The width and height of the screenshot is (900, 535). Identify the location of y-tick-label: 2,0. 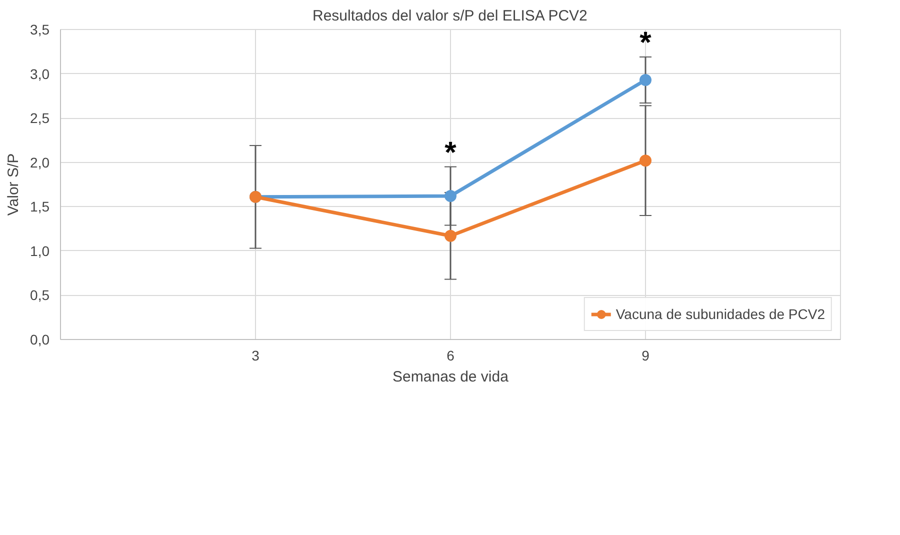
(40, 162).